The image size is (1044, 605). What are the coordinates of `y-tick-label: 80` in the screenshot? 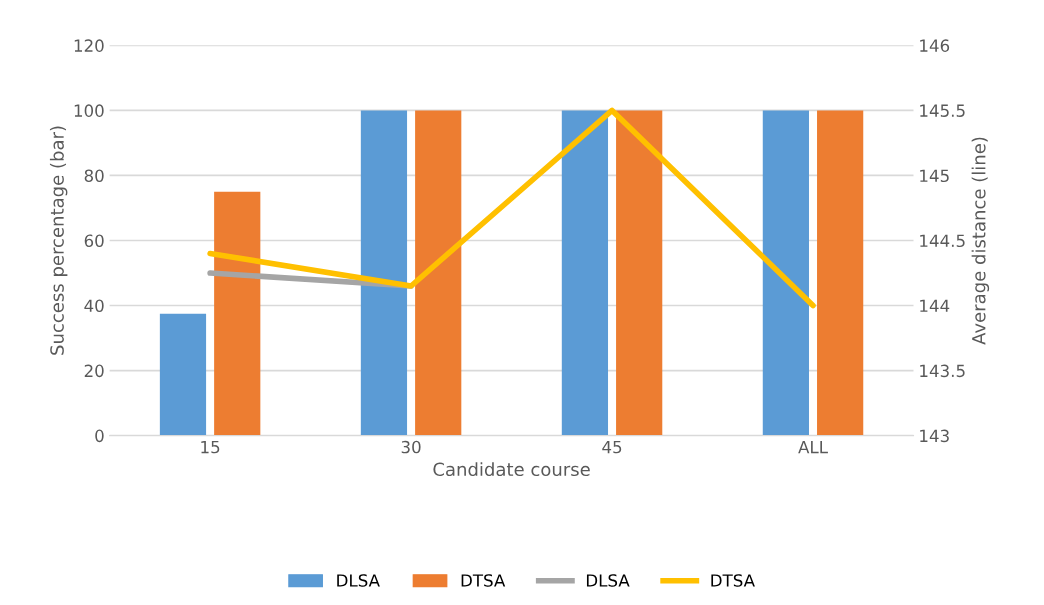 It's located at (94, 176).